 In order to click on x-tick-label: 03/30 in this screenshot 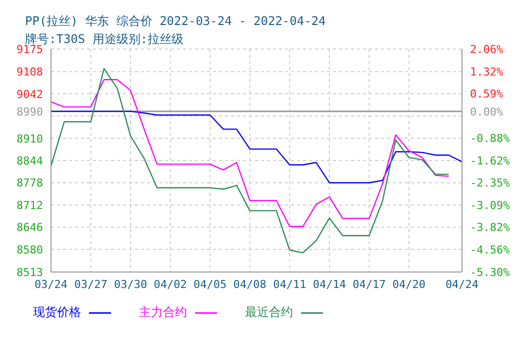, I will do `click(131, 284)`.